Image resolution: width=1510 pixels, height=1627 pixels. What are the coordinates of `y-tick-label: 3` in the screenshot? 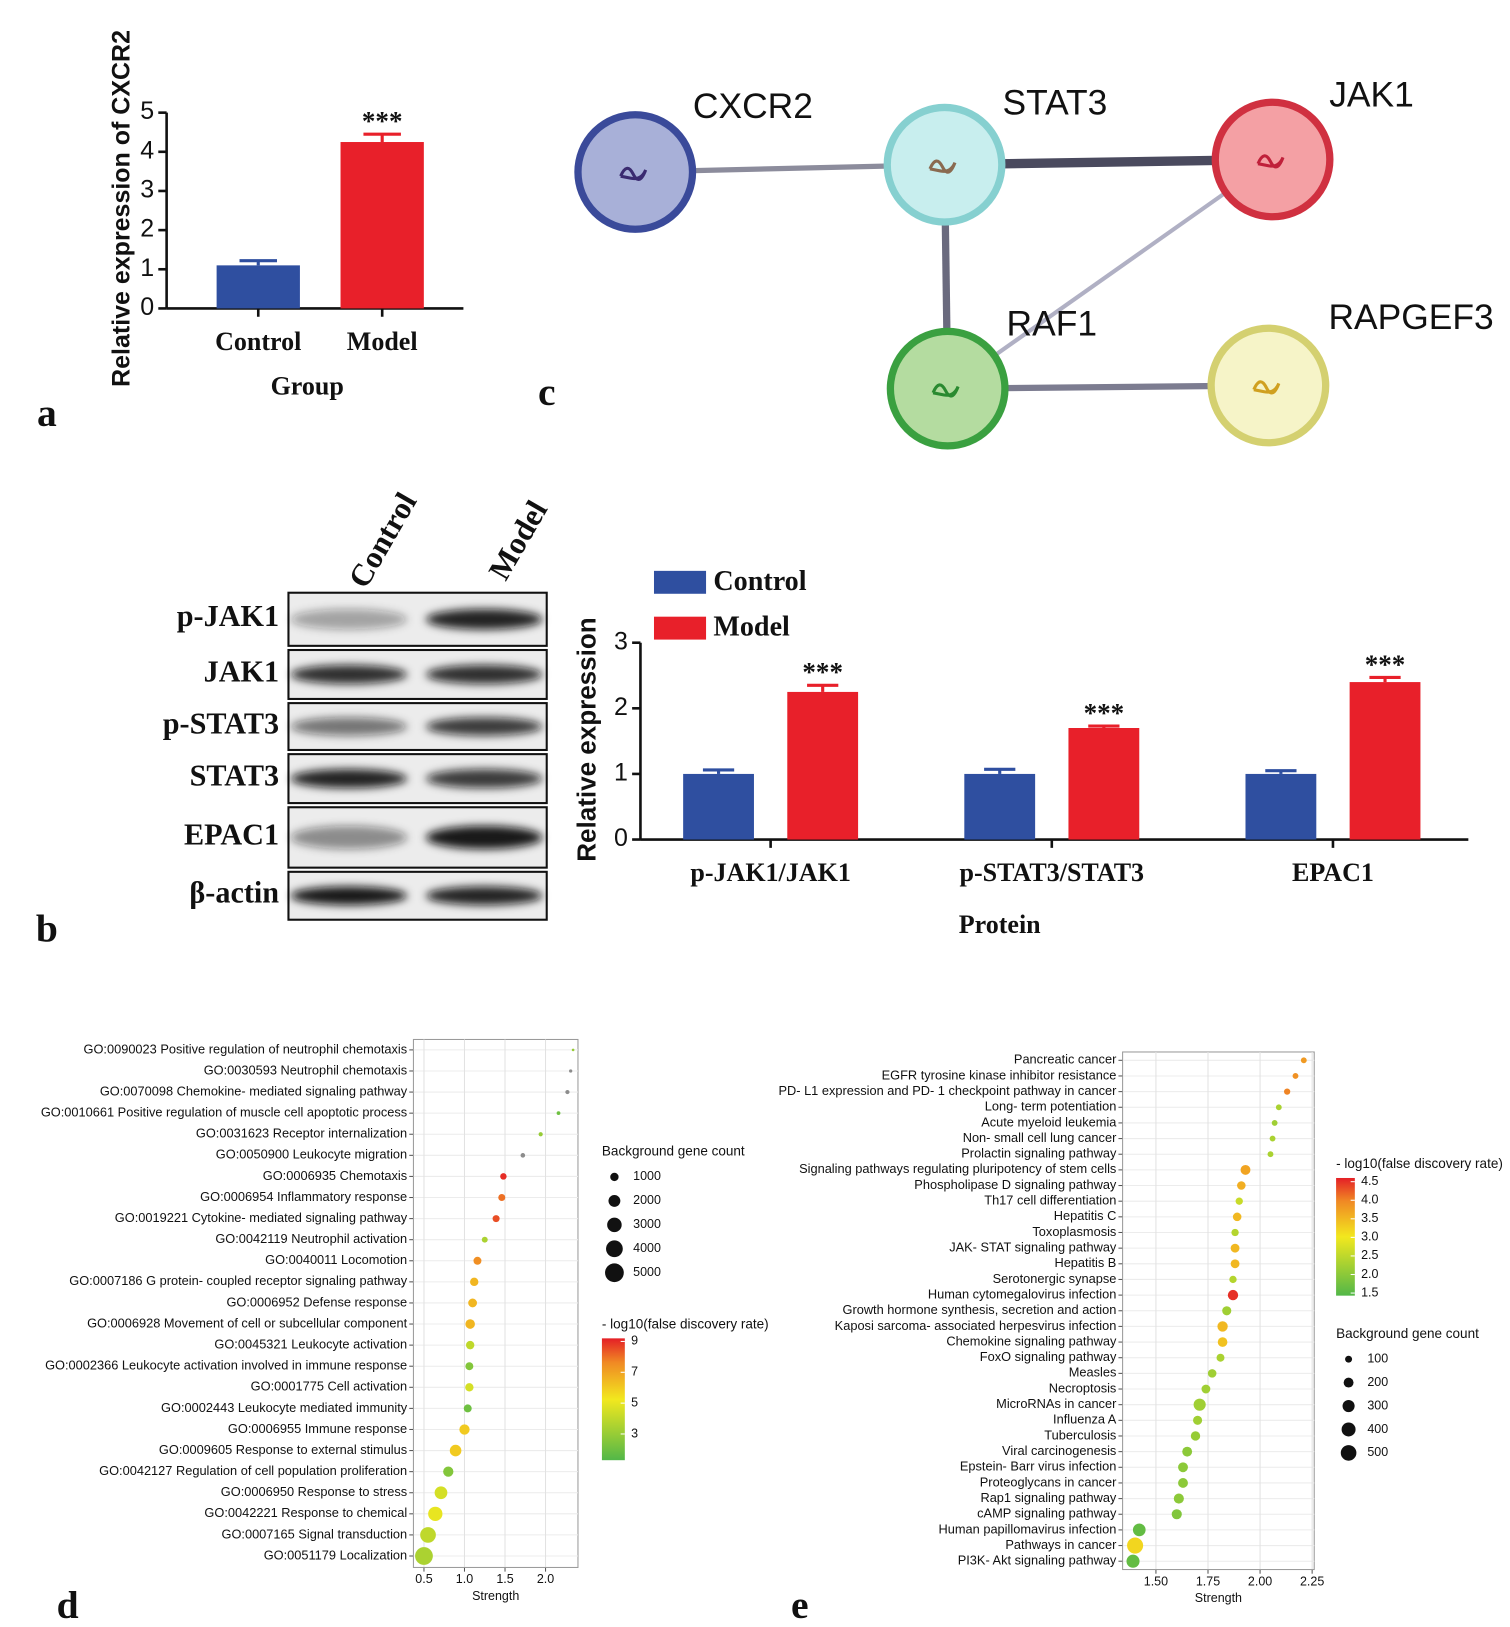 It's located at (147, 190).